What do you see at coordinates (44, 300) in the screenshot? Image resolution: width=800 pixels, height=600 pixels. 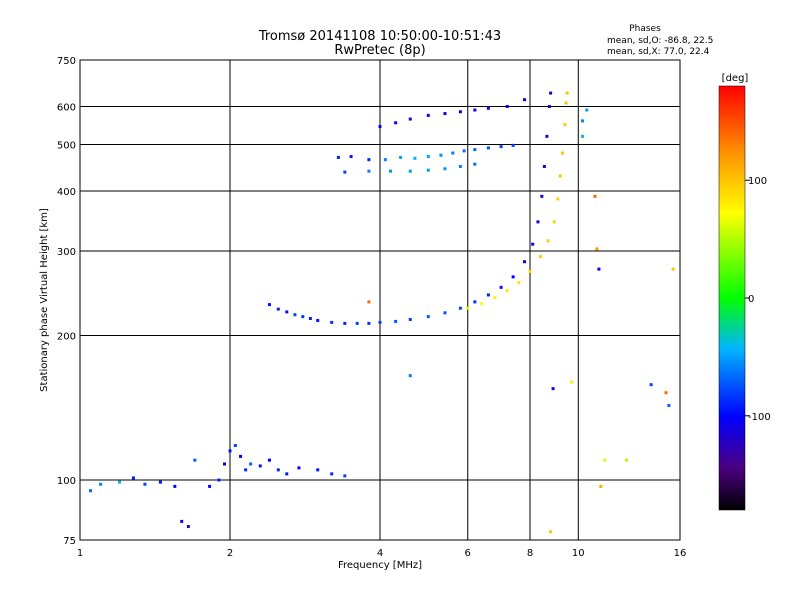 I see `y-axis-label: Stationary phase Virtual Height [km]` at bounding box center [44, 300].